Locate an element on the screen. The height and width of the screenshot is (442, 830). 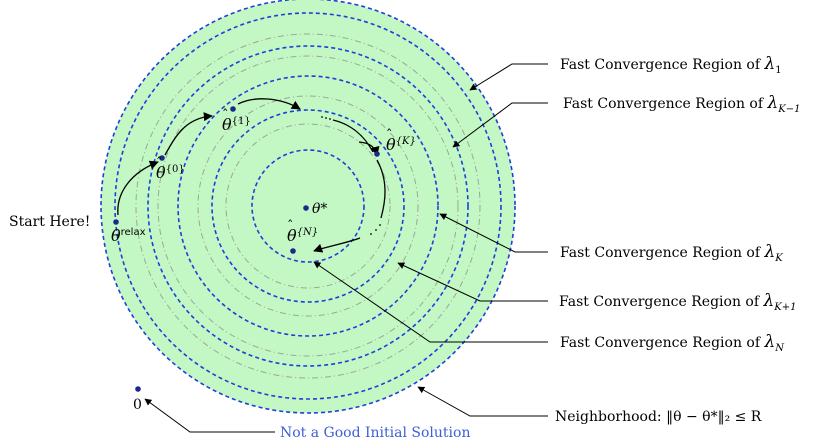
region-label-lambda-K-plus-1: Fast Convergence Region of λK+1 is located at coordinates (677, 302).